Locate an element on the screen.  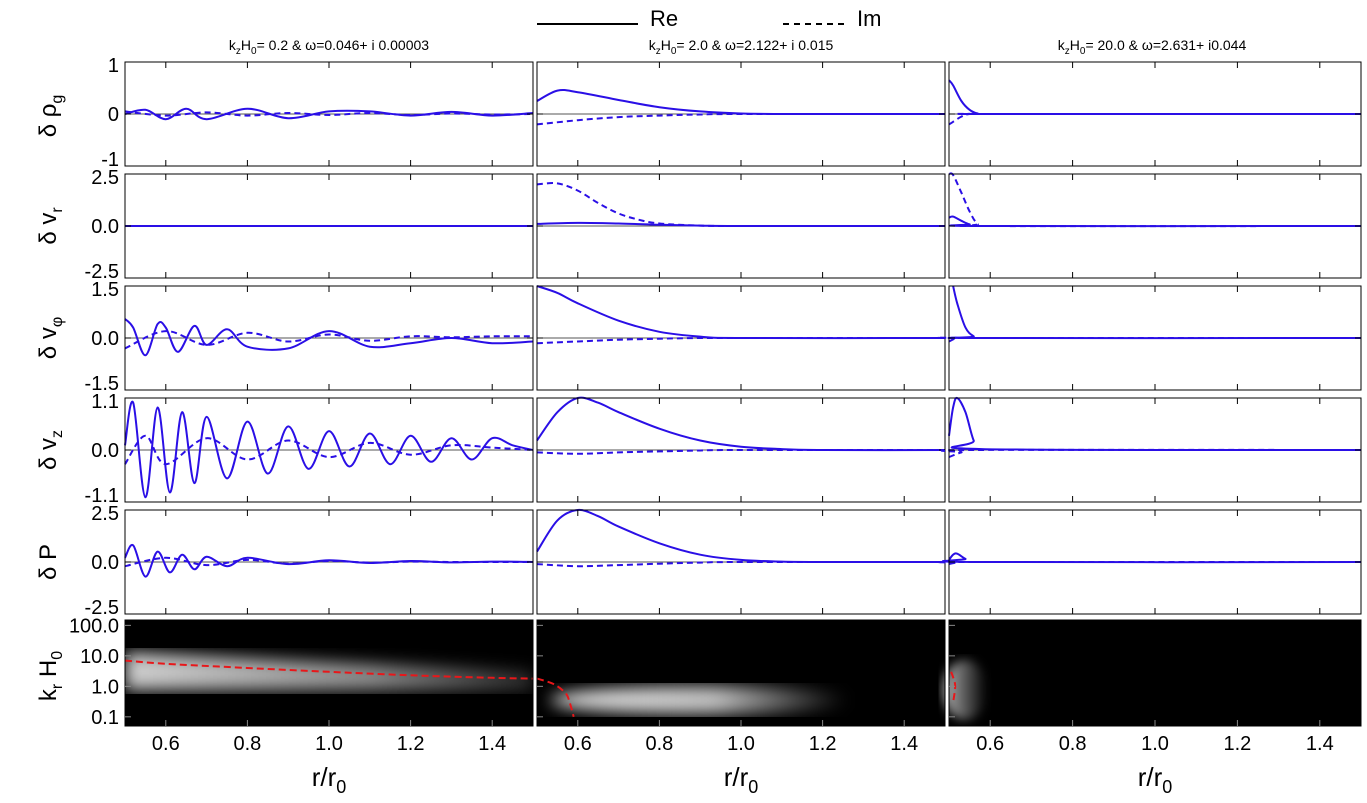
y-tick-label: 10.0 is located at coordinates (99, 657).